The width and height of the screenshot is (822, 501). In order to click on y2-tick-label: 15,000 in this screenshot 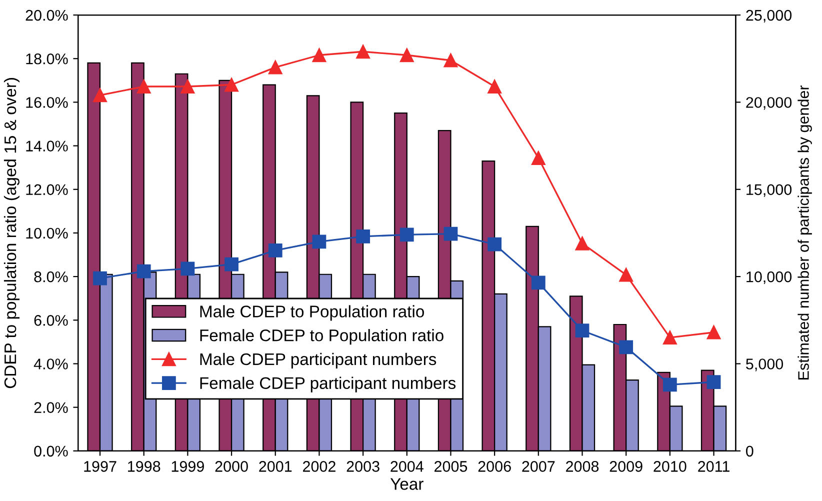, I will do `click(769, 190)`.